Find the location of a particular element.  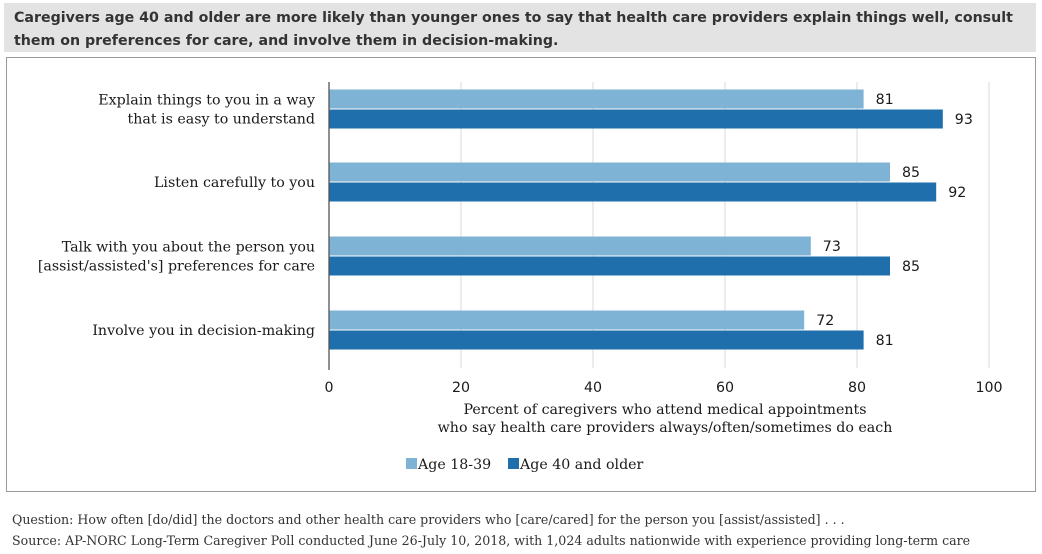

legend-label-age-40-plus: Age 40 and older is located at coordinates (581, 465).